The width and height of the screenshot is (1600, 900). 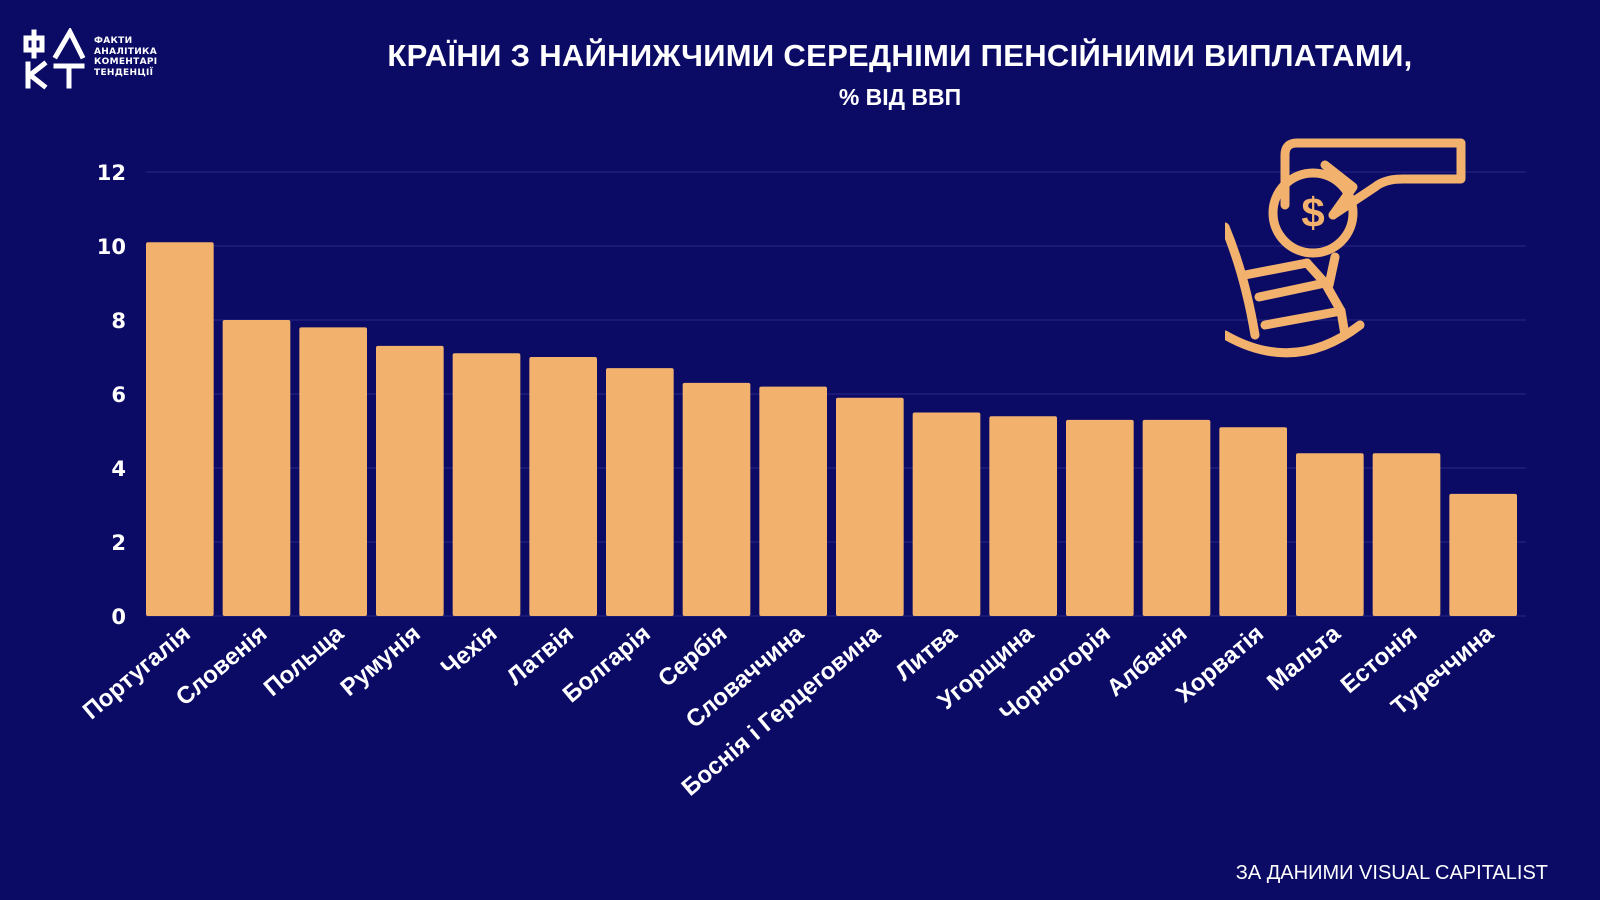 What do you see at coordinates (304, 660) in the screenshot?
I see `x-tick-label: Польща` at bounding box center [304, 660].